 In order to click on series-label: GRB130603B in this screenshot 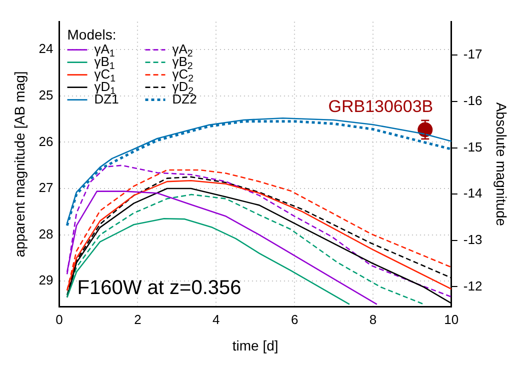, I will do `click(381, 106)`.